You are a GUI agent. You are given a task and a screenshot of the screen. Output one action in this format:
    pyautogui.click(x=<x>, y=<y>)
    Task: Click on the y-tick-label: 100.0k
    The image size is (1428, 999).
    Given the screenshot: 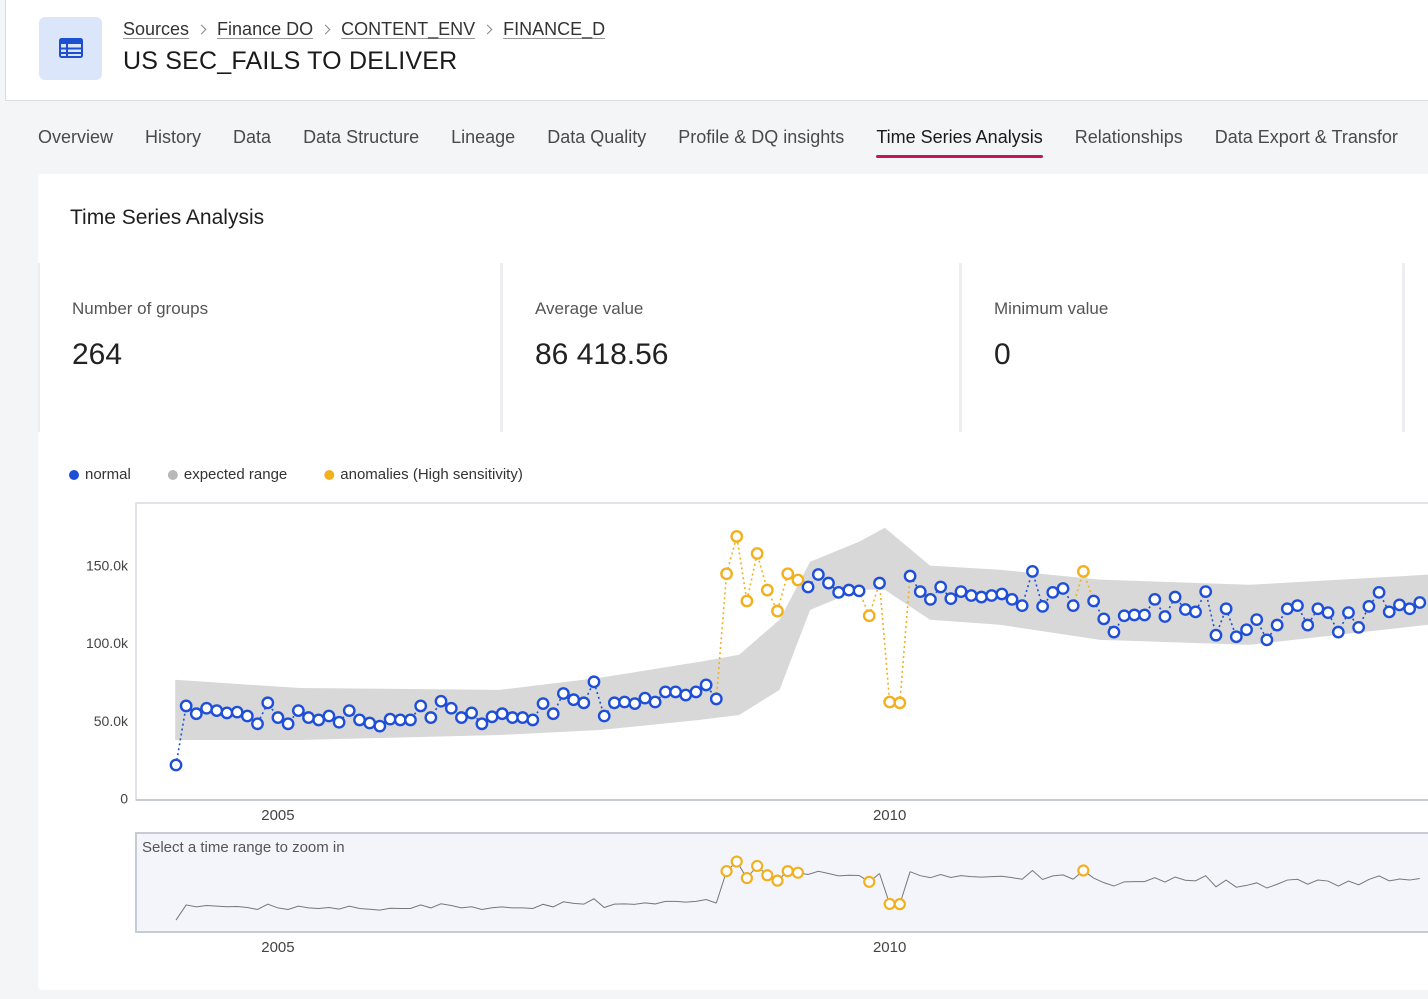 What is the action you would take?
    pyautogui.click(x=107, y=643)
    